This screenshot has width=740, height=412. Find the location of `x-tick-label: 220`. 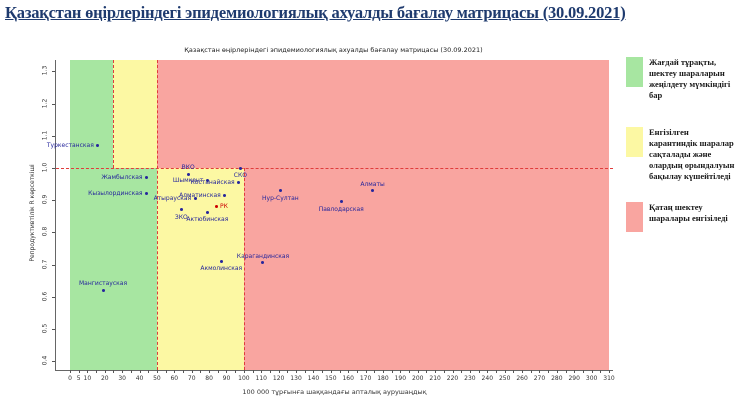

x-tick-label: 220 is located at coordinates (452, 378).